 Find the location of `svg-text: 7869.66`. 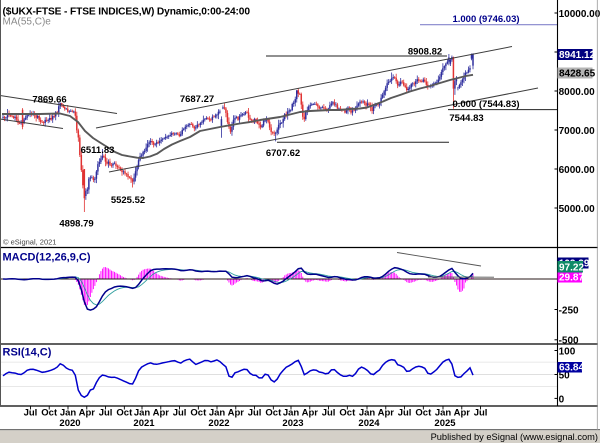

svg-text: 7869.66 is located at coordinates (49, 100).